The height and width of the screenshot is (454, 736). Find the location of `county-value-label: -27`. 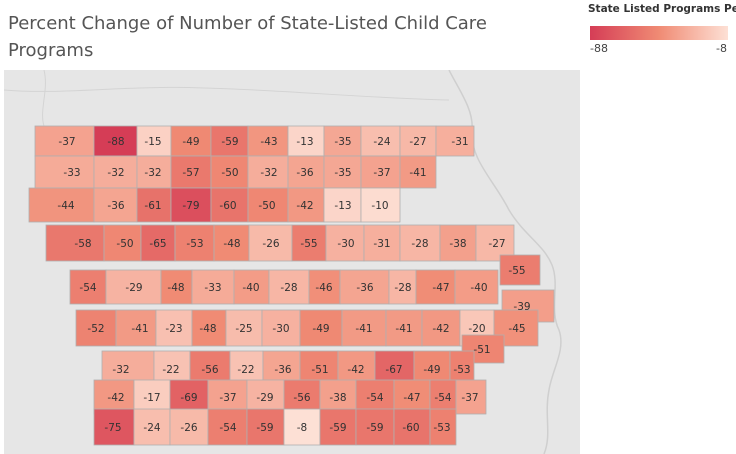

county-value-label: -27 is located at coordinates (496, 244).